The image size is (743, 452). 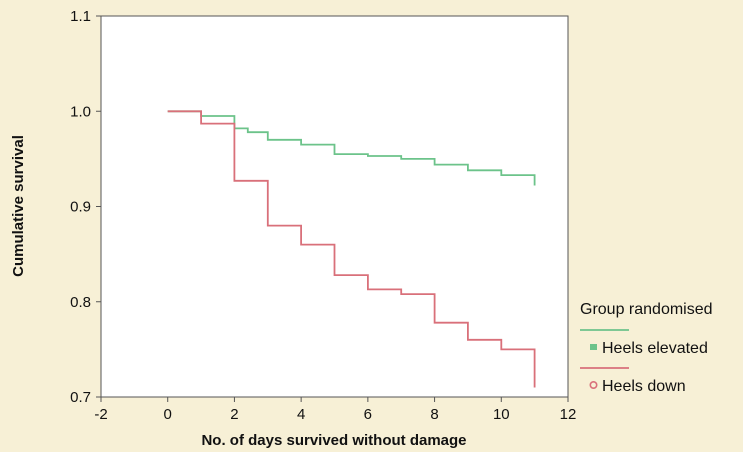 I want to click on series-line-heels-elevated, so click(x=351, y=148).